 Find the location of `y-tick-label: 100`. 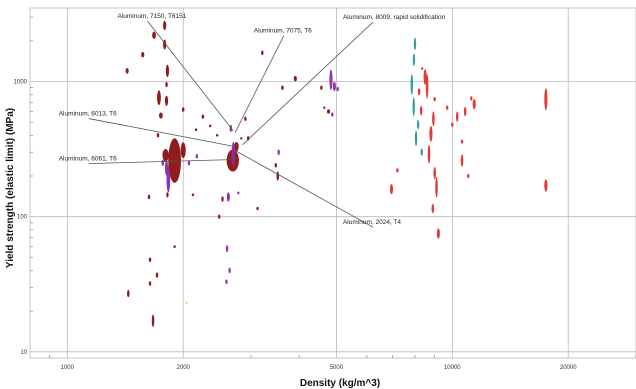

y-tick-label: 100 is located at coordinates (22, 218).